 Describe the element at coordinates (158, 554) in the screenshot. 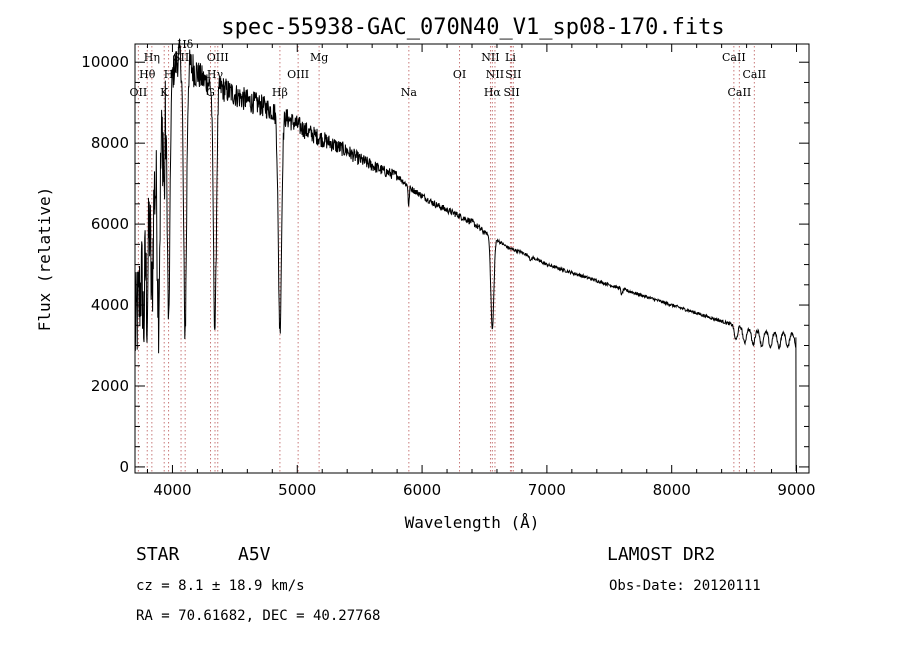

I see `object-class: STAR` at that location.